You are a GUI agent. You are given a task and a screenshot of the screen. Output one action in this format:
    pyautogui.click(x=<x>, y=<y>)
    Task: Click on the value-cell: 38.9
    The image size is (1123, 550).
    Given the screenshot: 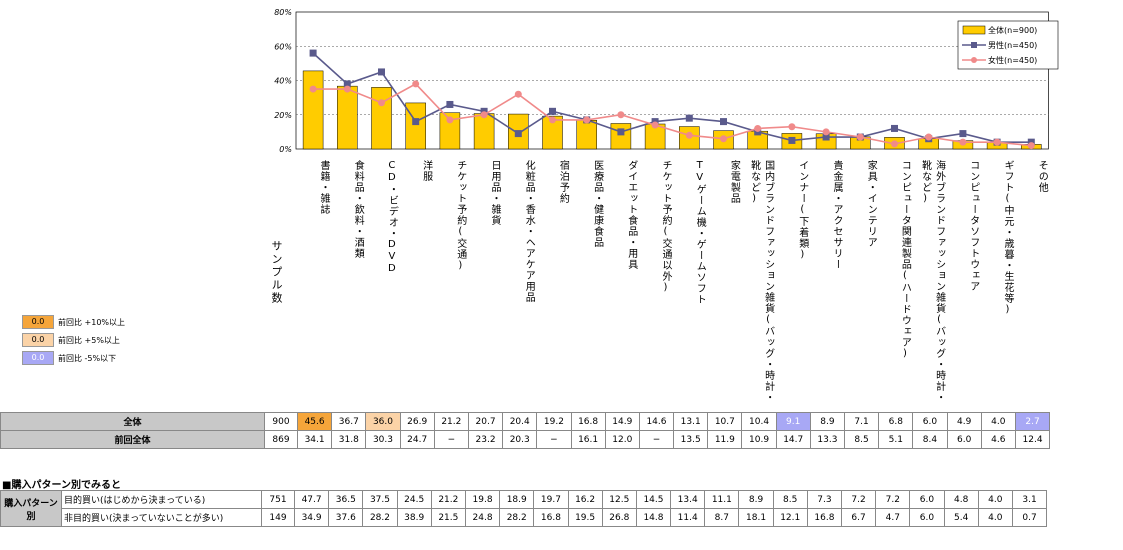 What is the action you would take?
    pyautogui.click(x=414, y=517)
    